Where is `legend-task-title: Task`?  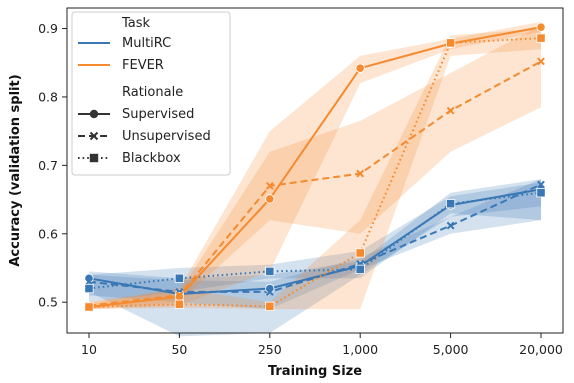
legend-task-title: Task is located at coordinates (136, 23).